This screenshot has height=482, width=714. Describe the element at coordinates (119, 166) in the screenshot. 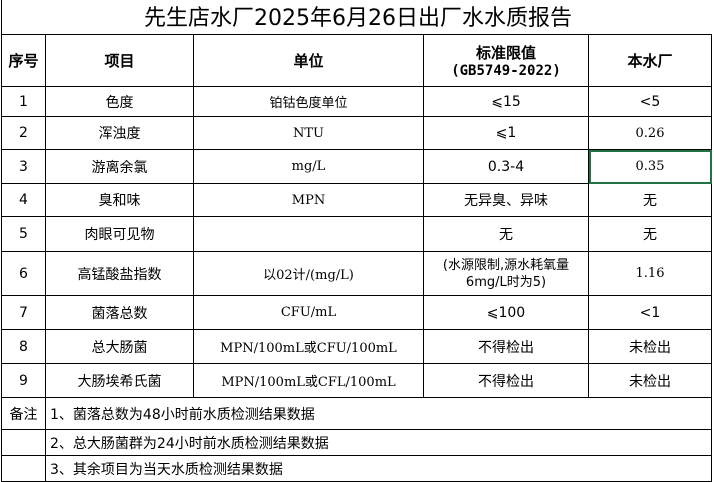

I see `row-item: 游离余氯` at that location.